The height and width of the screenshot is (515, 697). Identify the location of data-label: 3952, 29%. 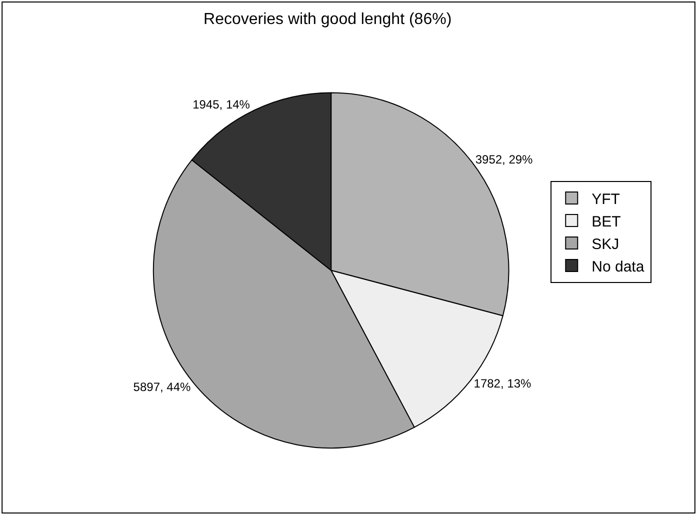
(504, 159).